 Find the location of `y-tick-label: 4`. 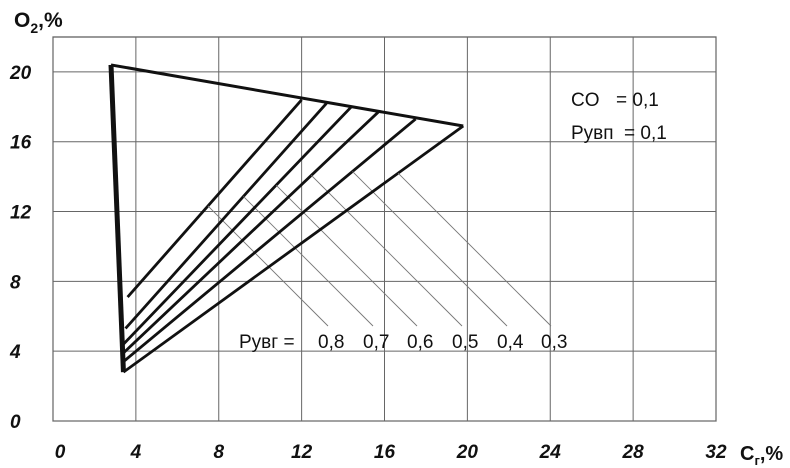

y-tick-label: 4 is located at coordinates (15, 352).